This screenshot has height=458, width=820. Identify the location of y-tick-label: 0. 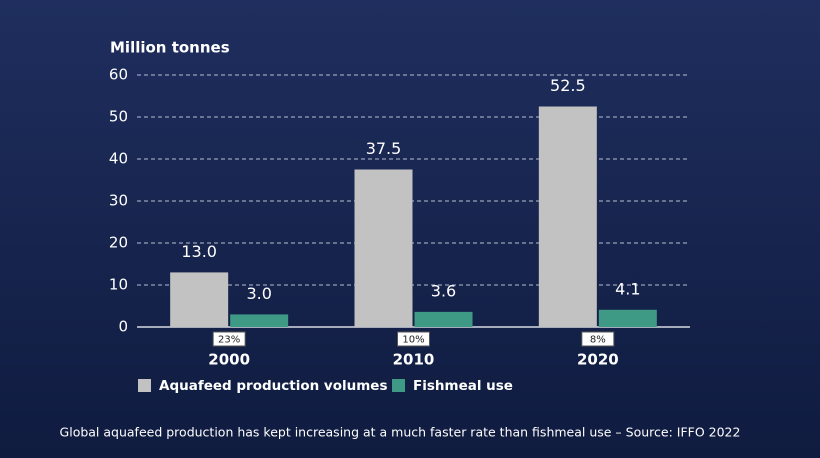
(123, 327).